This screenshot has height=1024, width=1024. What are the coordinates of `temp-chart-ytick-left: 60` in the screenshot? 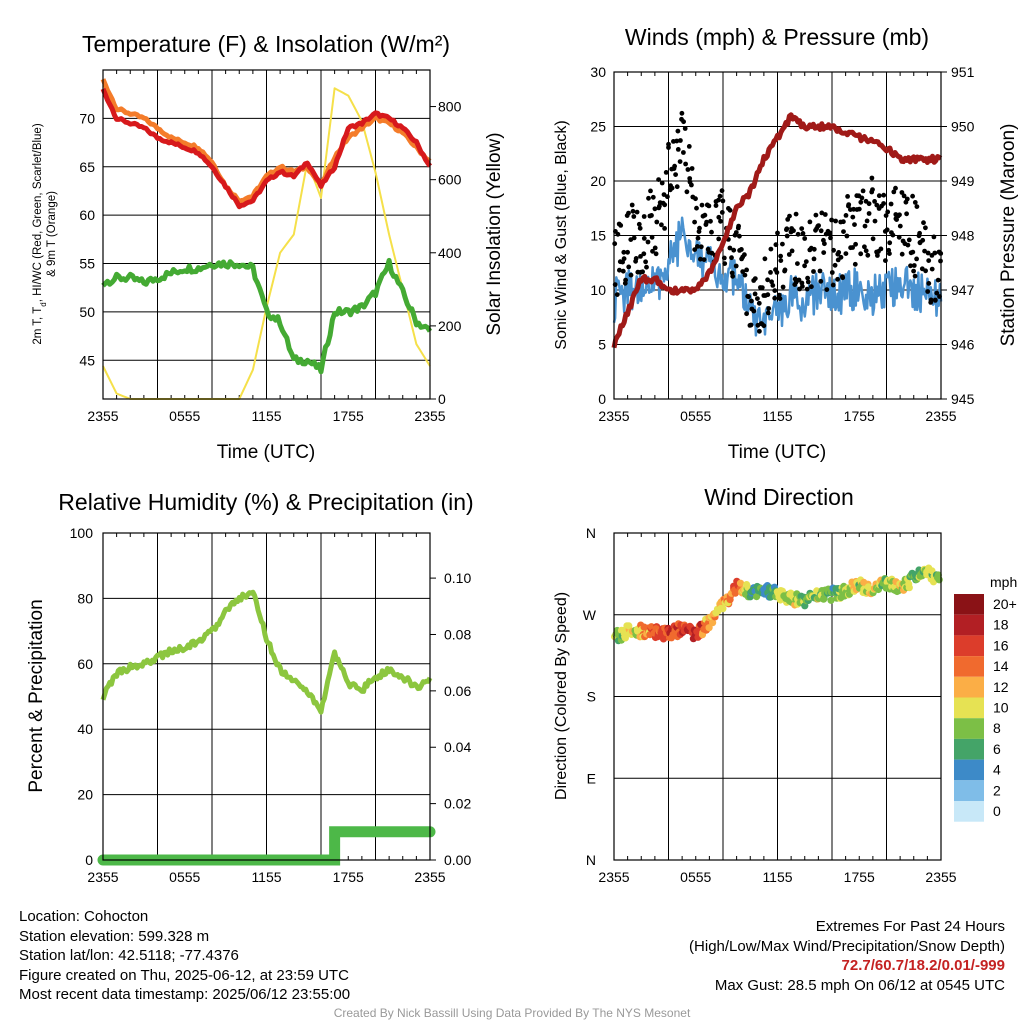 It's located at (87, 215).